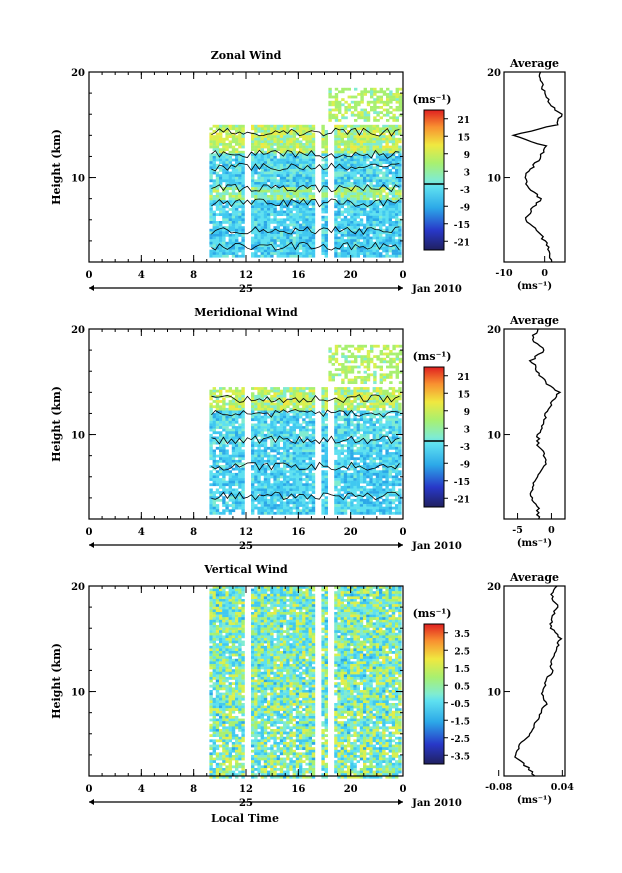  Describe the element at coordinates (246, 289) in the screenshot. I see `day-label: 25` at that location.